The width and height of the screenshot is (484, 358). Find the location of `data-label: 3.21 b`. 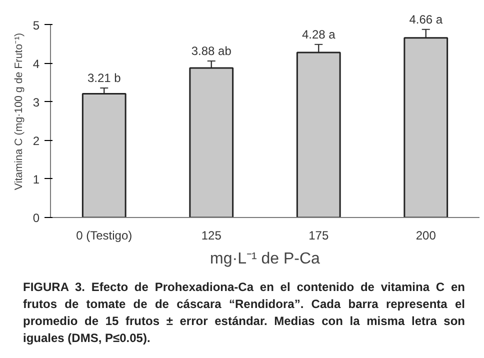

data-label: 3.21 b is located at coordinates (104, 77).